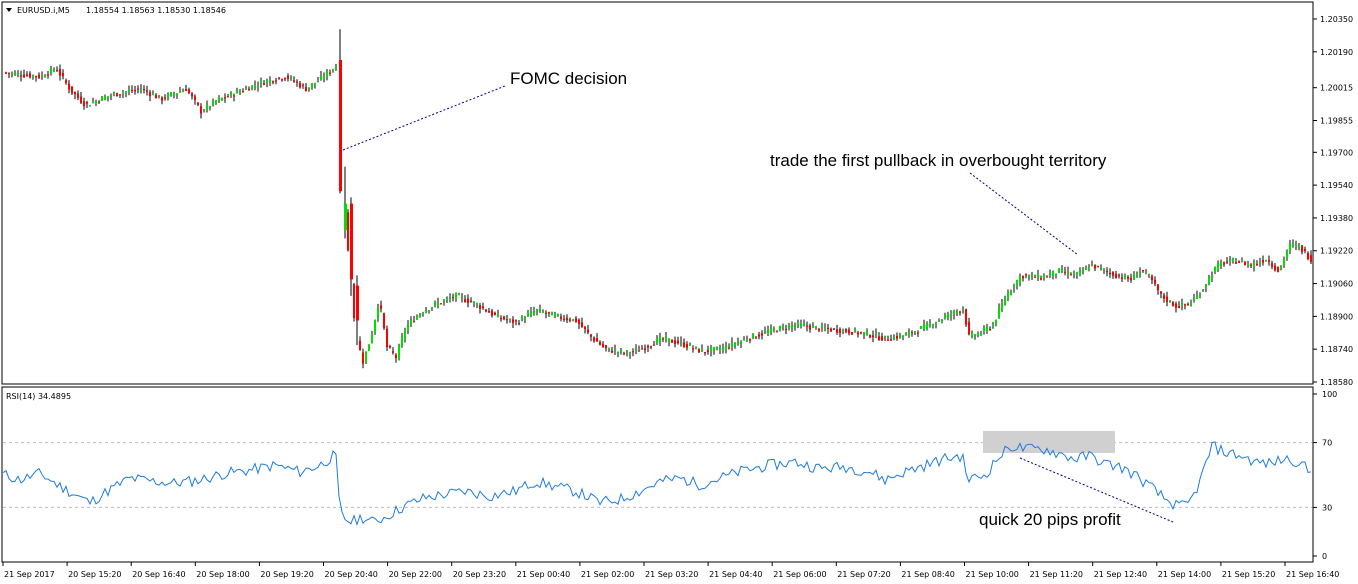 Image resolution: width=1358 pixels, height=584 pixels. Describe the element at coordinates (1325, 475) in the screenshot. I see `rsi-axis: 100 70 30 0` at that location.